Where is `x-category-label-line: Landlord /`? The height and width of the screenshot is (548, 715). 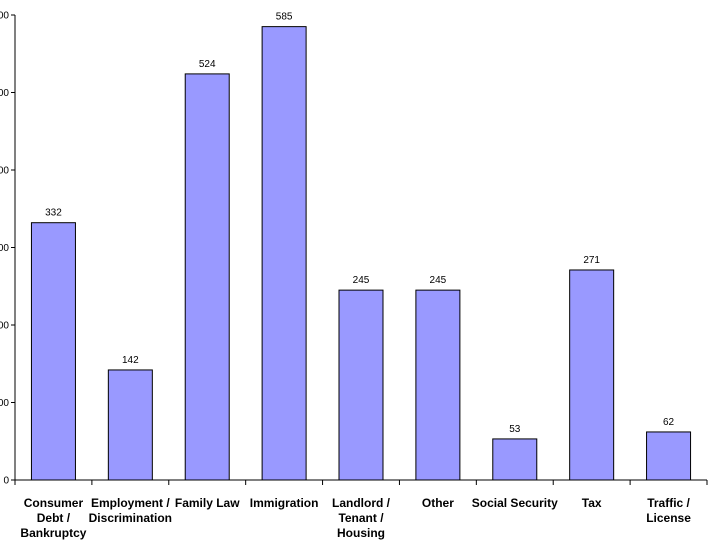
x-category-label-line: Landlord / is located at coordinates (361, 503).